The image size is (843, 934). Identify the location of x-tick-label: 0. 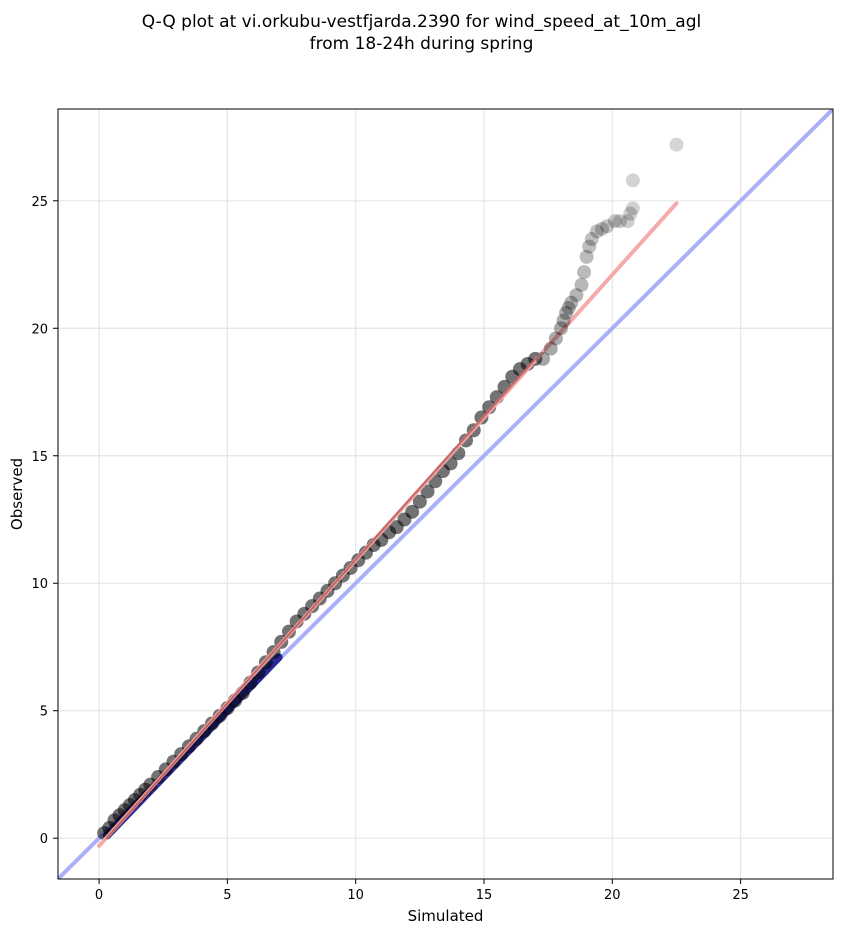
(99, 895).